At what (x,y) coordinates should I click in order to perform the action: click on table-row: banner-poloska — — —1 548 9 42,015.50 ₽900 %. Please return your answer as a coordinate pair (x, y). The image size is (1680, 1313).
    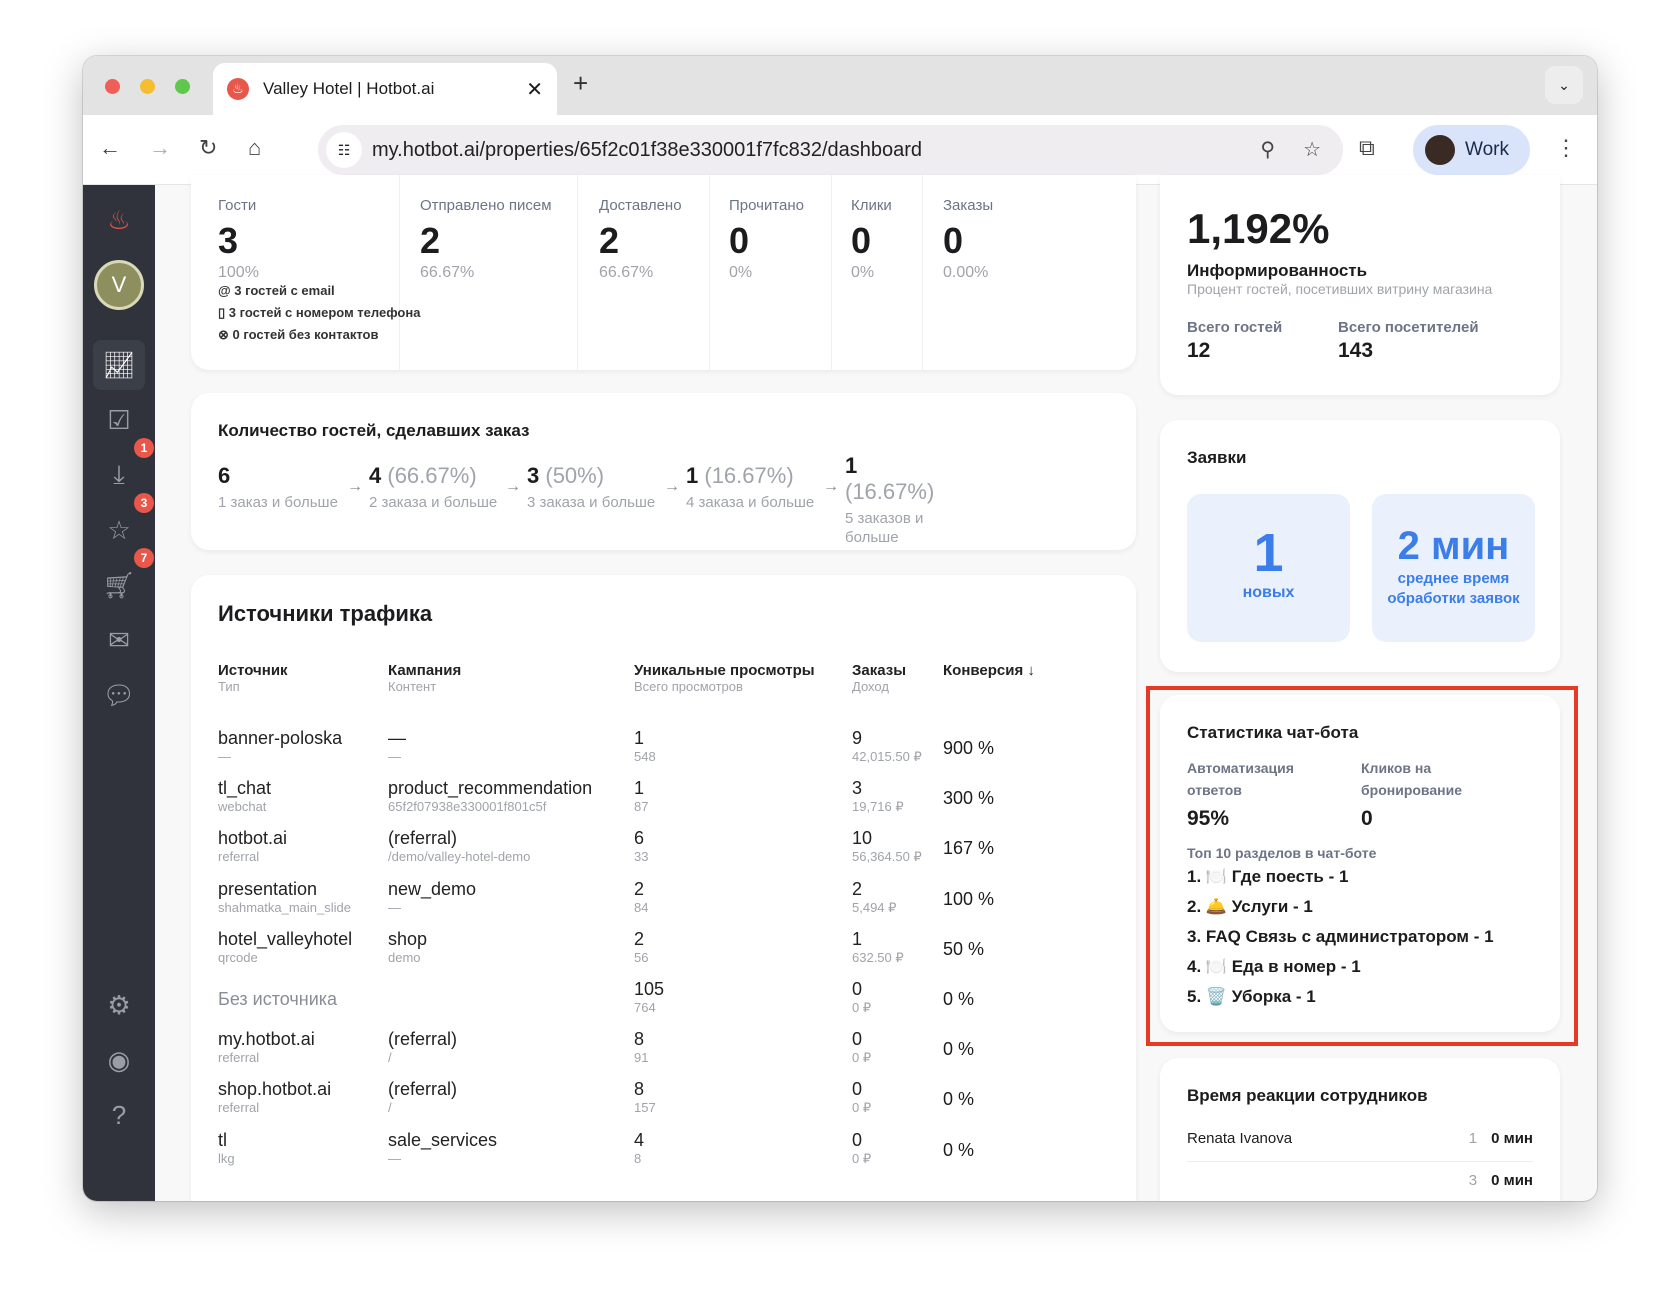
    Looking at the image, I should click on (668, 755).